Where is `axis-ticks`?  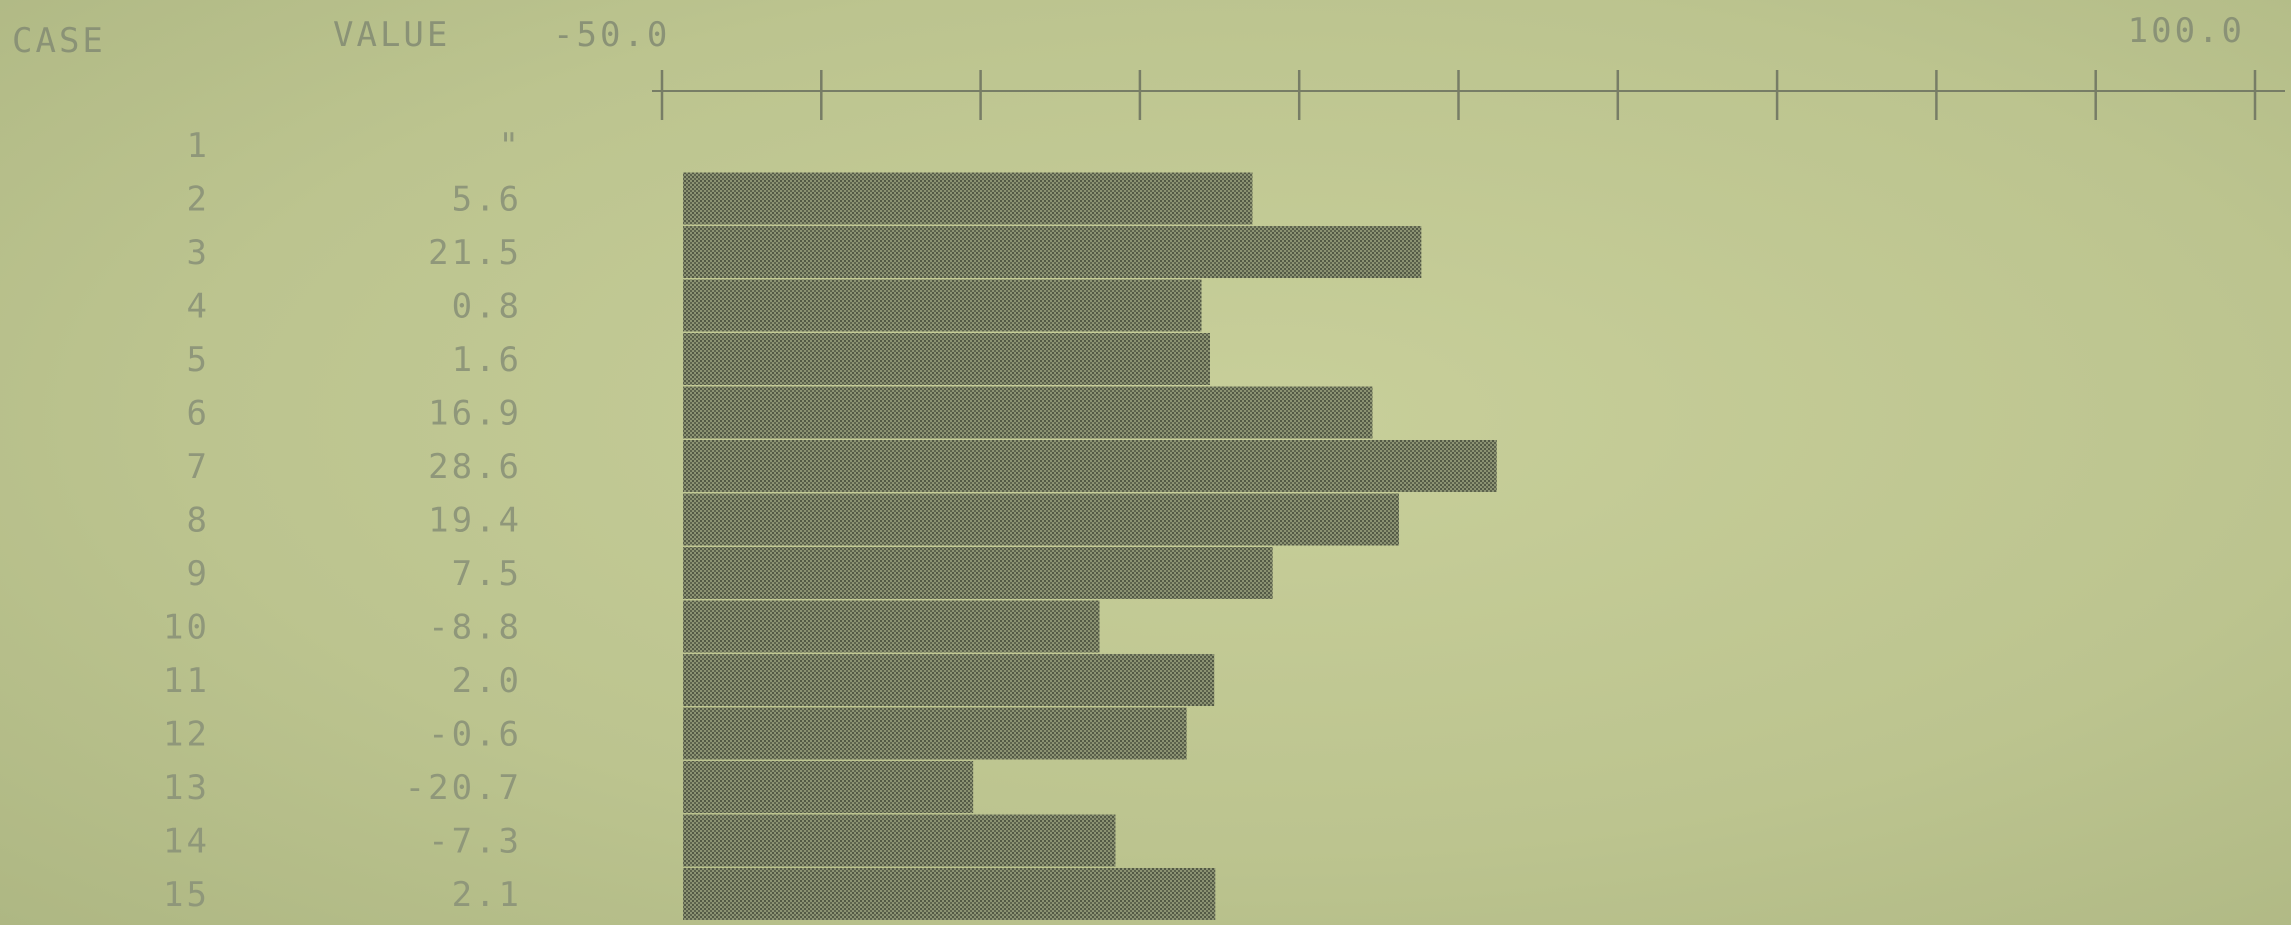
axis-ticks is located at coordinates (1458, 95).